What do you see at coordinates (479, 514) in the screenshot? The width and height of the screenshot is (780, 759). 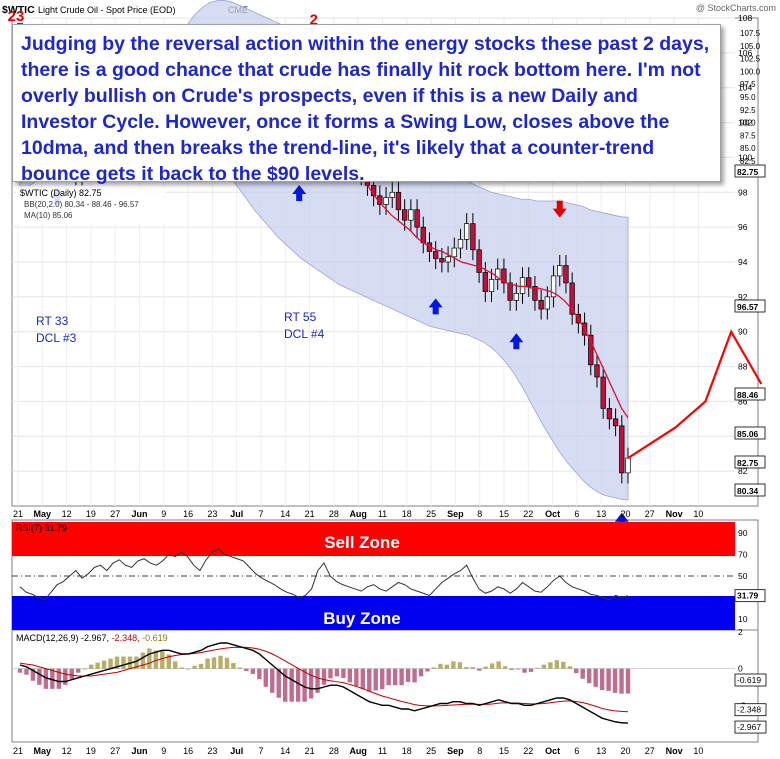 I see `date-tick-label: 8` at bounding box center [479, 514].